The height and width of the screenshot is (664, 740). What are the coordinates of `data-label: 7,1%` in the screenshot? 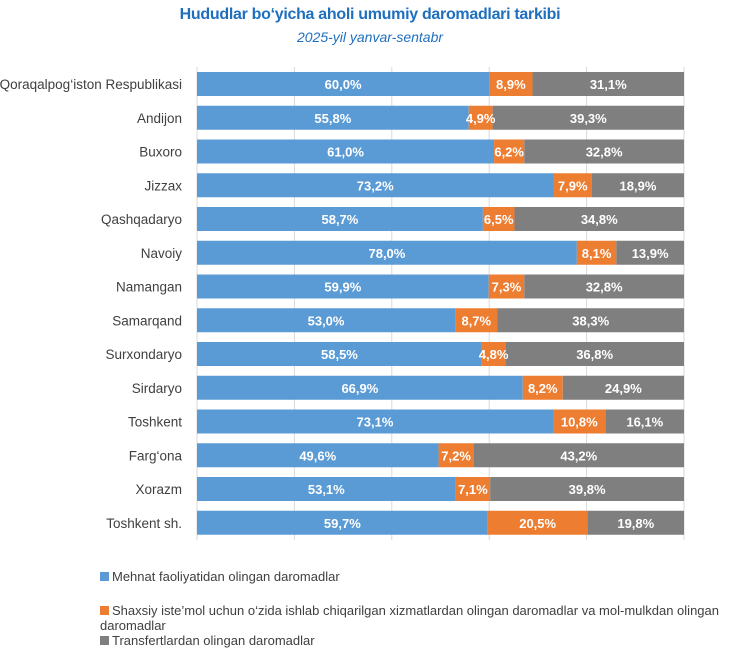 It's located at (473, 489).